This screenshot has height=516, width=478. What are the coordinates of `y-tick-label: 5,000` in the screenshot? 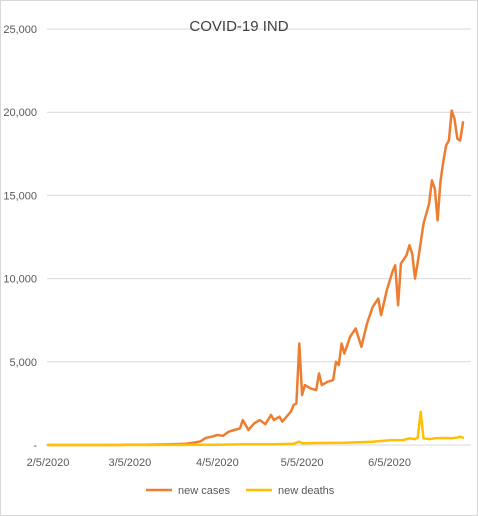 It's located at (23, 363).